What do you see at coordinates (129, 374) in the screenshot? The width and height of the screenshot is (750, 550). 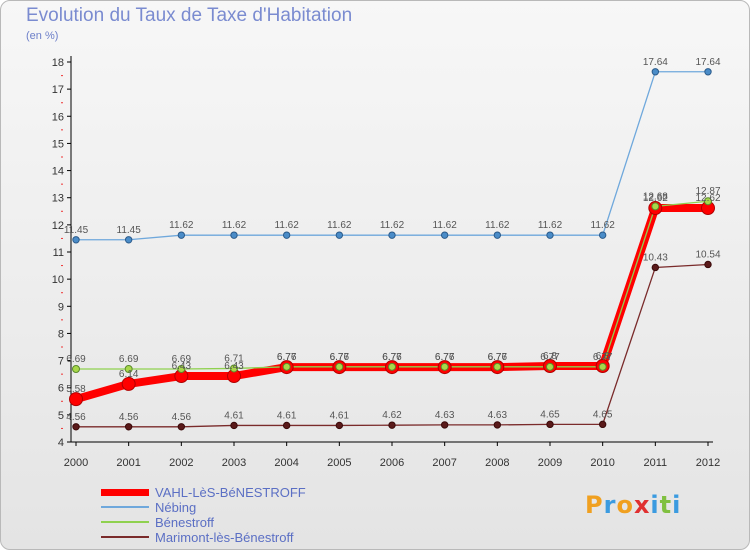 I see `data-label: 6.14` at bounding box center [129, 374].